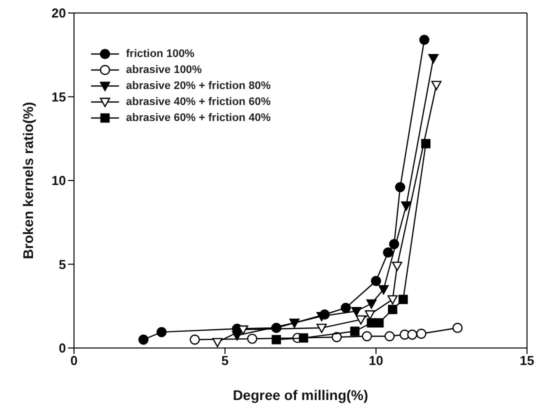 The width and height of the screenshot is (557, 416). What do you see at coordinates (198, 118) in the screenshot?
I see `legend-label: abrasive 60% + friction 40%` at bounding box center [198, 118].